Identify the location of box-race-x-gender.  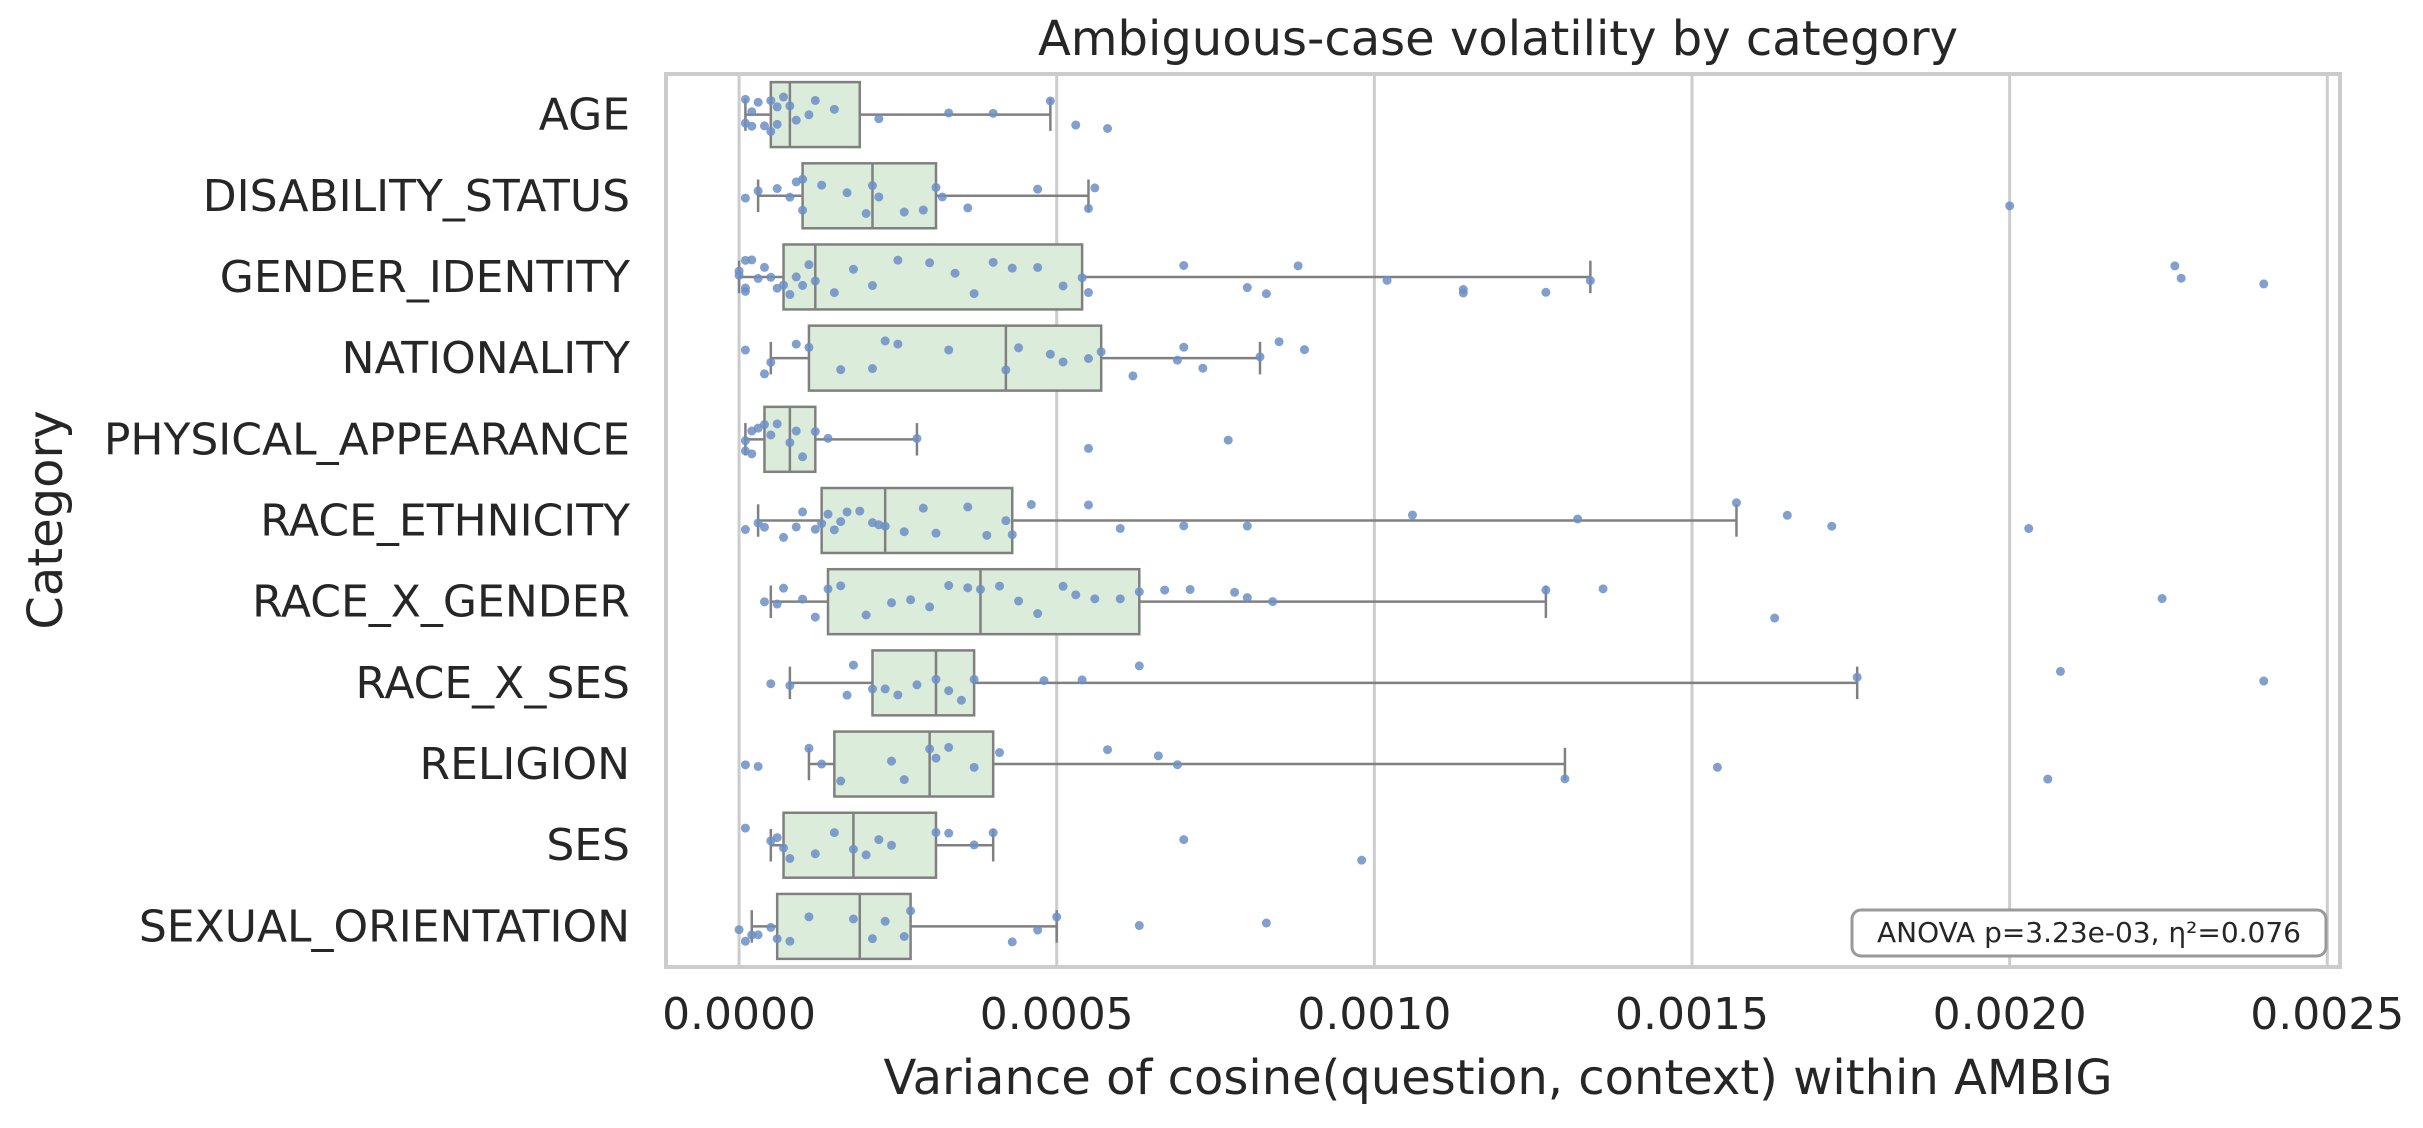
(1158, 601).